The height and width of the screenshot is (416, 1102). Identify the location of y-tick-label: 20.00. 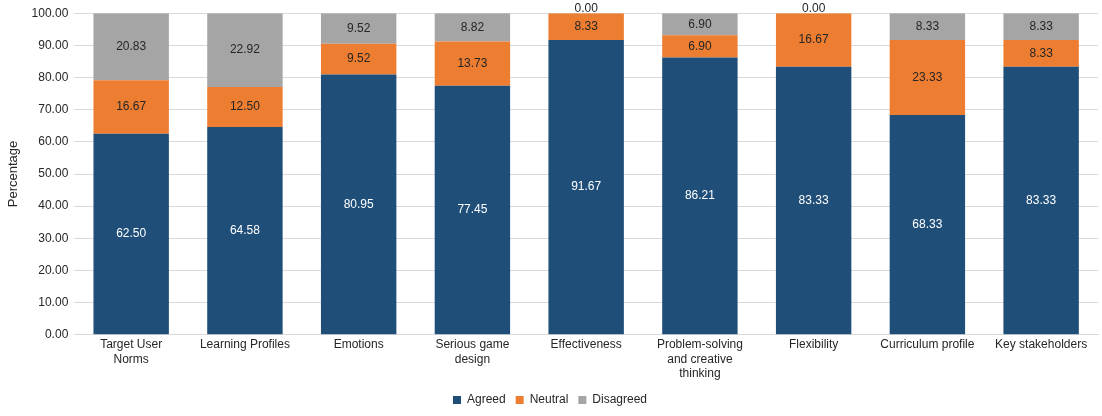
(53, 269).